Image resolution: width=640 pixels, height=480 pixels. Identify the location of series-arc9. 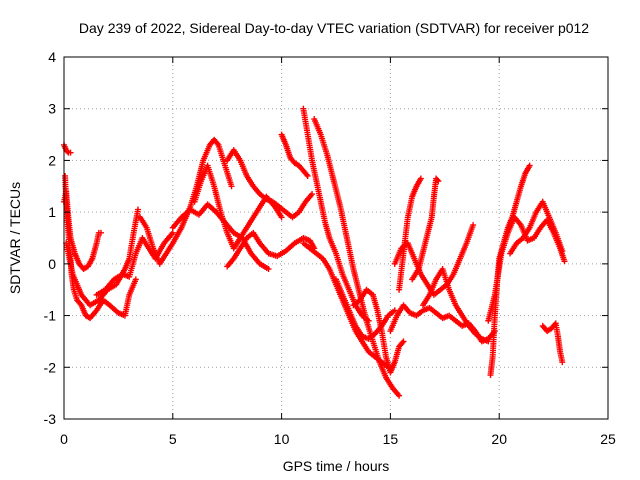
(270, 184).